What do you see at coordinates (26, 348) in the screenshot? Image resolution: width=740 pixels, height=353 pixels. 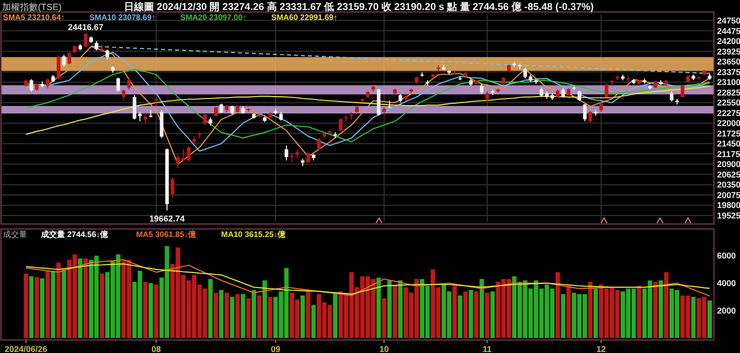 I see `x-tick-label: 2024/06/26` at bounding box center [26, 348].